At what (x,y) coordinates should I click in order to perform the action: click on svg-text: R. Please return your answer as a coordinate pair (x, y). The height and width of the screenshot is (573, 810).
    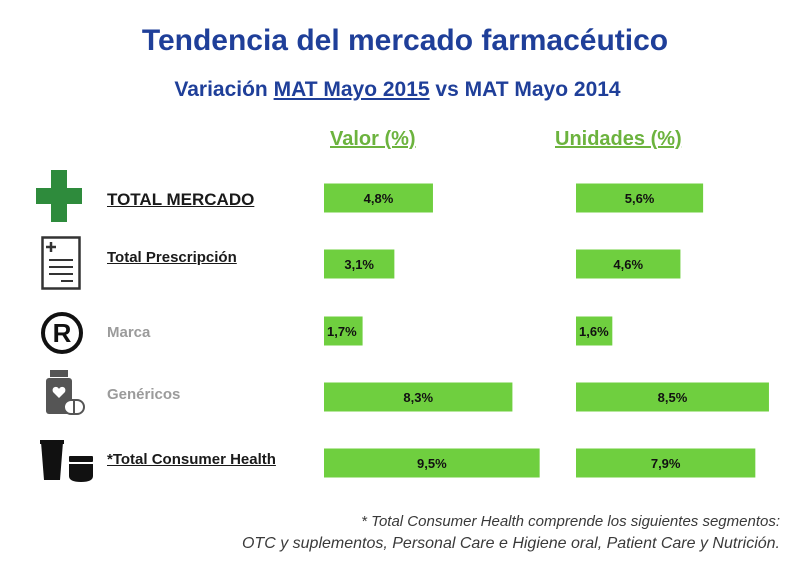
    Looking at the image, I should click on (62, 333).